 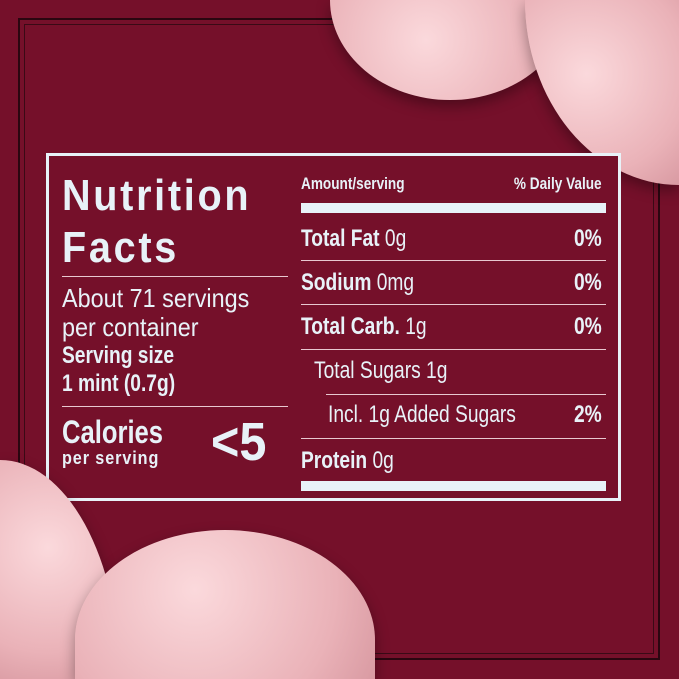 I want to click on row-sodium: Sodium 0mg, so click(x=358, y=282).